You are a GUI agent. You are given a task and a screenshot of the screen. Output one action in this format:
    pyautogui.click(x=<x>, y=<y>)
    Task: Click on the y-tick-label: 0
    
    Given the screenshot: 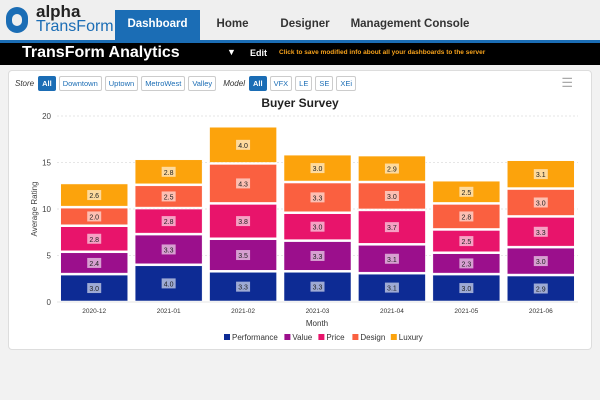 What is the action you would take?
    pyautogui.click(x=49, y=302)
    